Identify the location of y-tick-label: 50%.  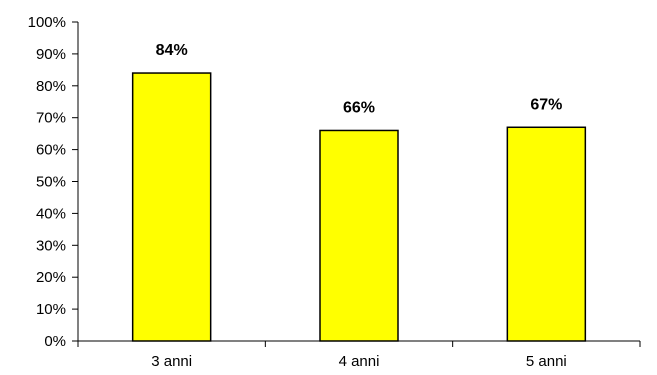
(51, 182).